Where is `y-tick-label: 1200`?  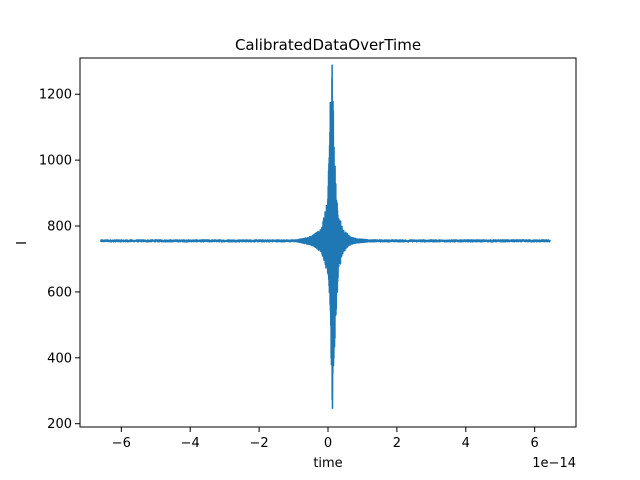
y-tick-label: 1200 is located at coordinates (55, 95).